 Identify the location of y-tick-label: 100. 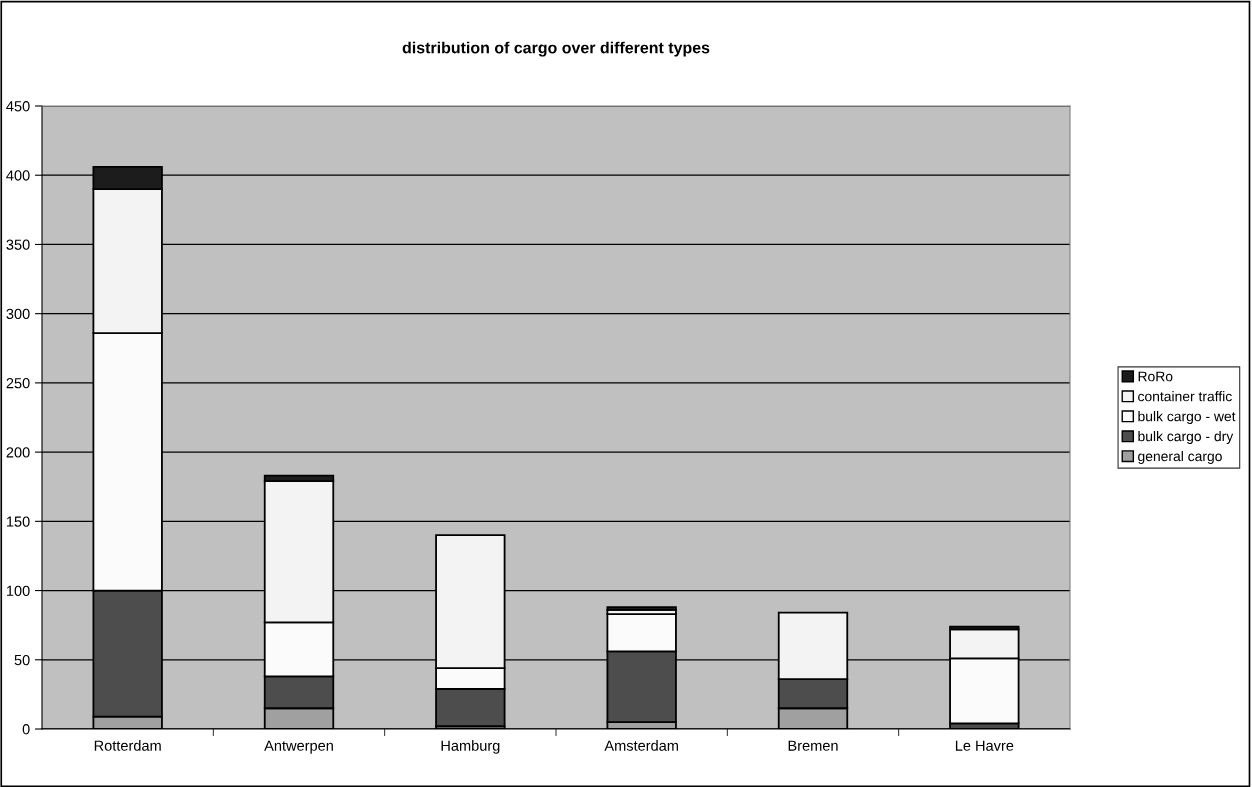
(18, 590).